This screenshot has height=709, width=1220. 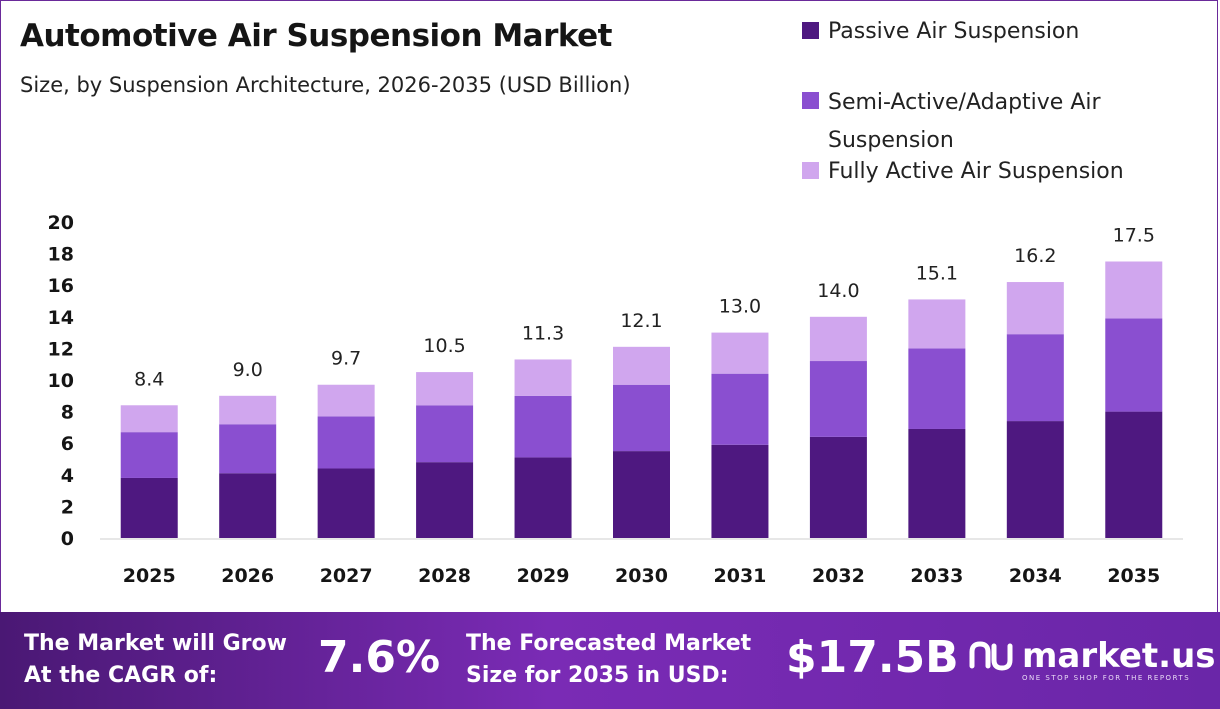 I want to click on data-label-total: 13.0, so click(x=740, y=307).